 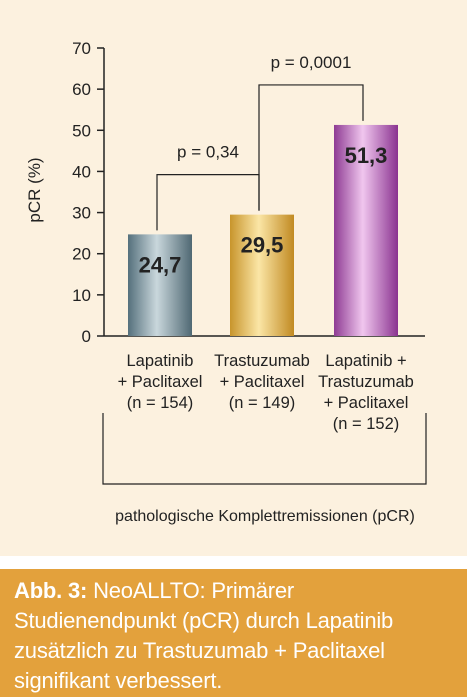 I want to click on y-tick-label: 40, so click(x=81, y=171).